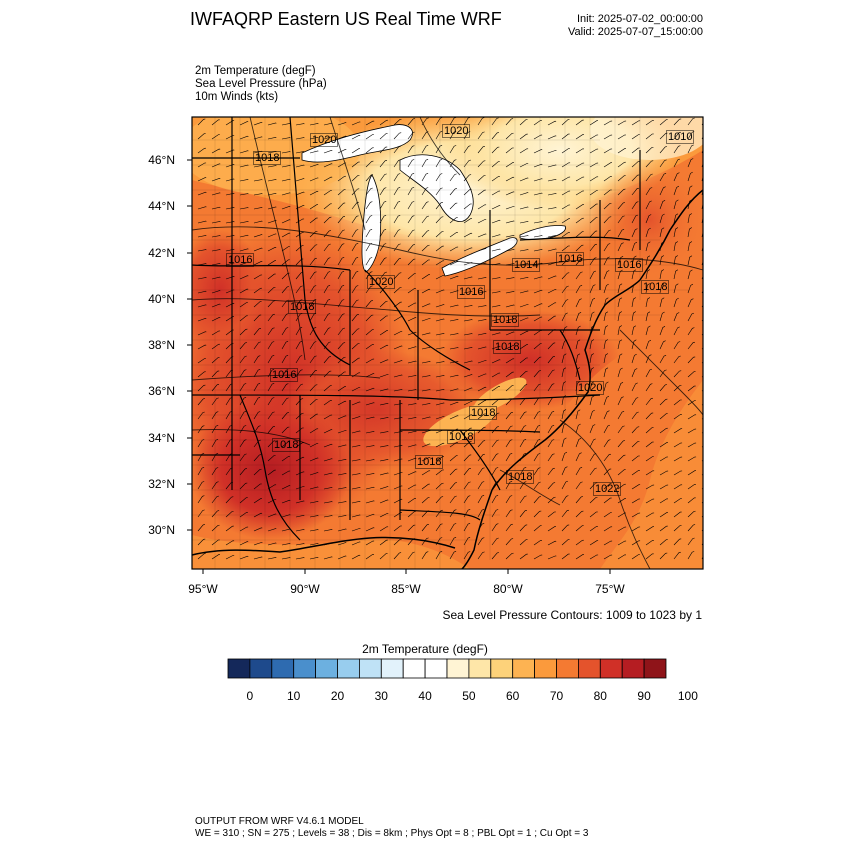 The width and height of the screenshot is (850, 850). Describe the element at coordinates (513, 696) in the screenshot. I see `colorbar-tick-label: 60` at that location.